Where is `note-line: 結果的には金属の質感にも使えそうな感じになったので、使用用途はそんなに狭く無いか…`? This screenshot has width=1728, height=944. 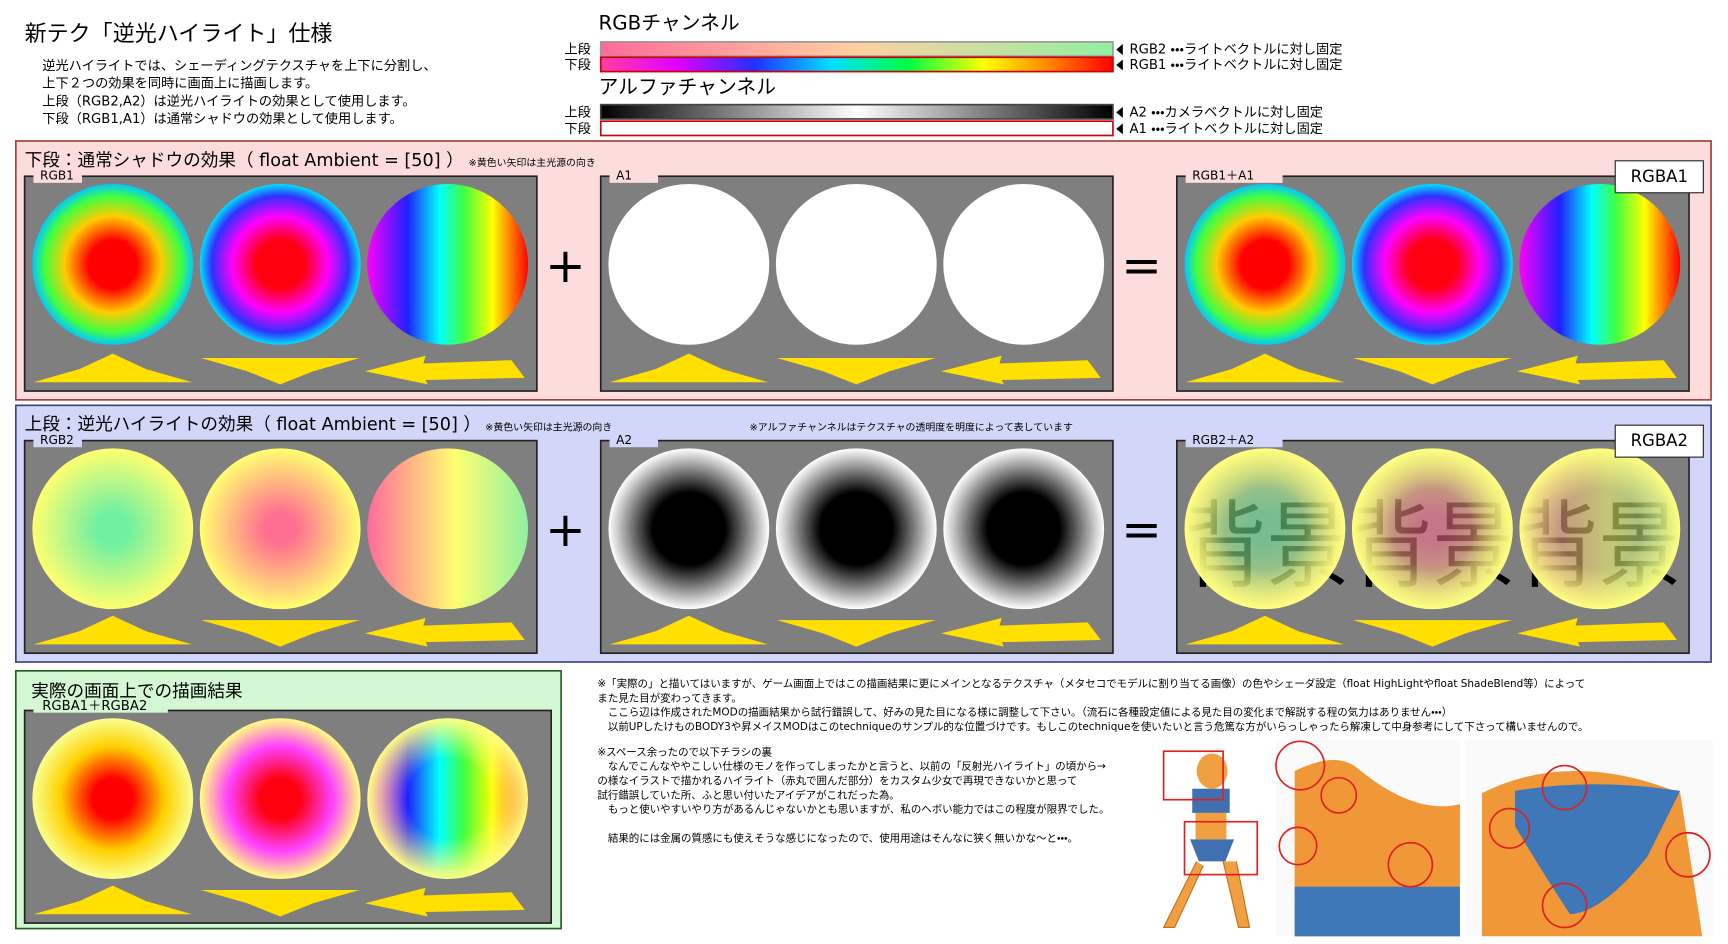
note-line: 結果的には金属の質感にも使えそうな感じになったので、使用用途はそんなに狭く無いか… is located at coordinates (837, 837).